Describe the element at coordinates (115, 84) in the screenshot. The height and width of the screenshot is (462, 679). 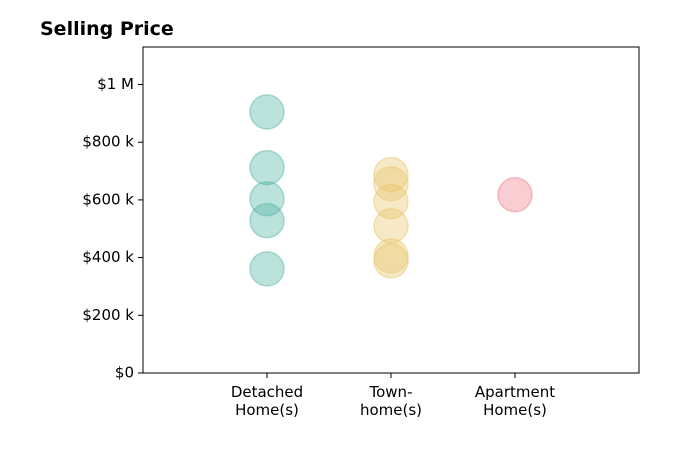
I see `y-tick-label: $1 M` at that location.